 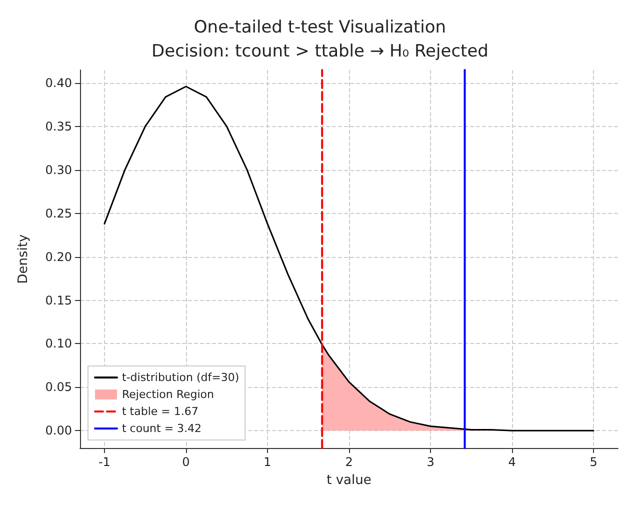 What do you see at coordinates (58, 257) in the screenshot?
I see `y-tick-label: 0.20` at bounding box center [58, 257].